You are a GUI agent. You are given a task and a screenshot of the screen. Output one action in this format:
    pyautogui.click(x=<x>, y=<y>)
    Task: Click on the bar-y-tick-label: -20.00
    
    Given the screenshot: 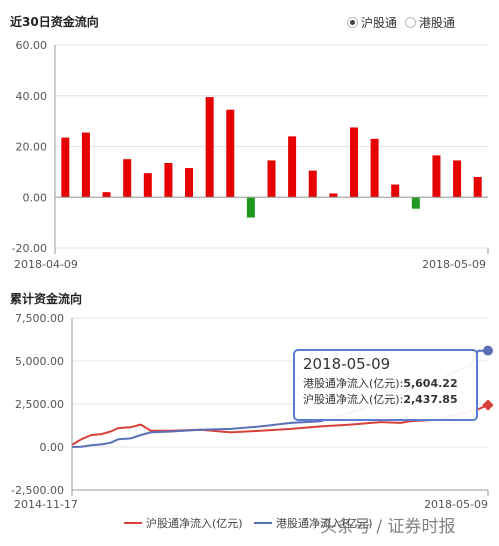 What is the action you would take?
    pyautogui.click(x=29, y=248)
    